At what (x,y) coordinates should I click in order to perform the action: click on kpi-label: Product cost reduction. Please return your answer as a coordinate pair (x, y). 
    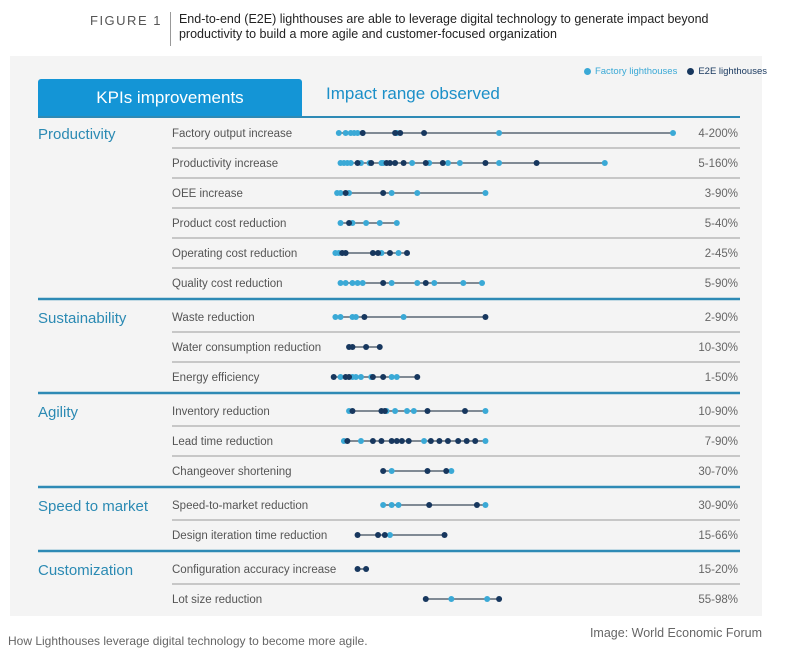
    Looking at the image, I should click on (229, 224).